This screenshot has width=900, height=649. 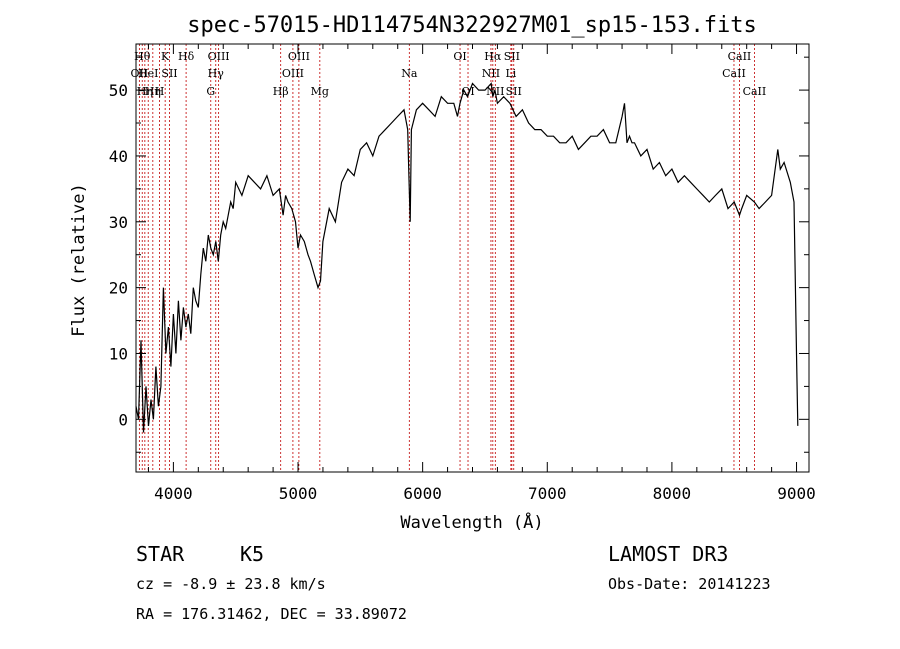 What do you see at coordinates (160, 91) in the screenshot?
I see `line-label-5: H` at bounding box center [160, 91].